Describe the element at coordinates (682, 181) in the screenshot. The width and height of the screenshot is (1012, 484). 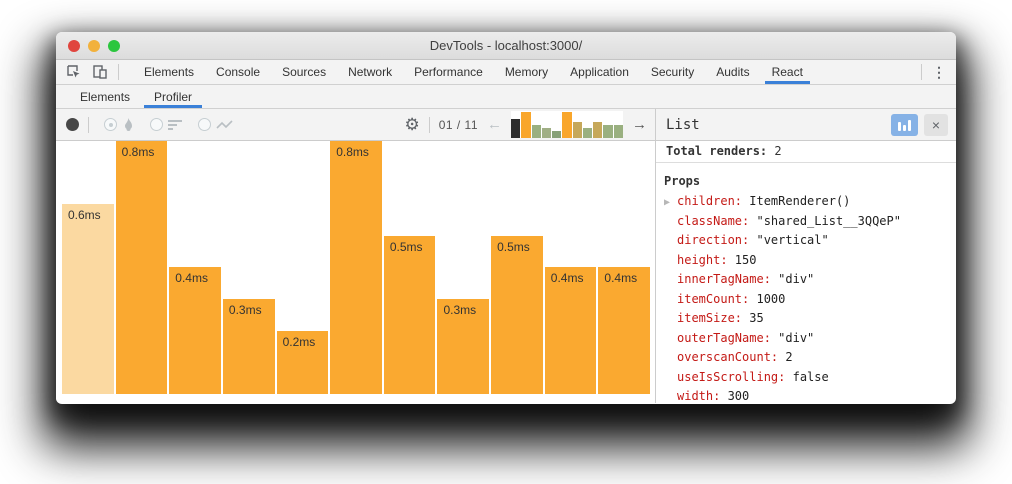
I see `props-heading: Props` at that location.